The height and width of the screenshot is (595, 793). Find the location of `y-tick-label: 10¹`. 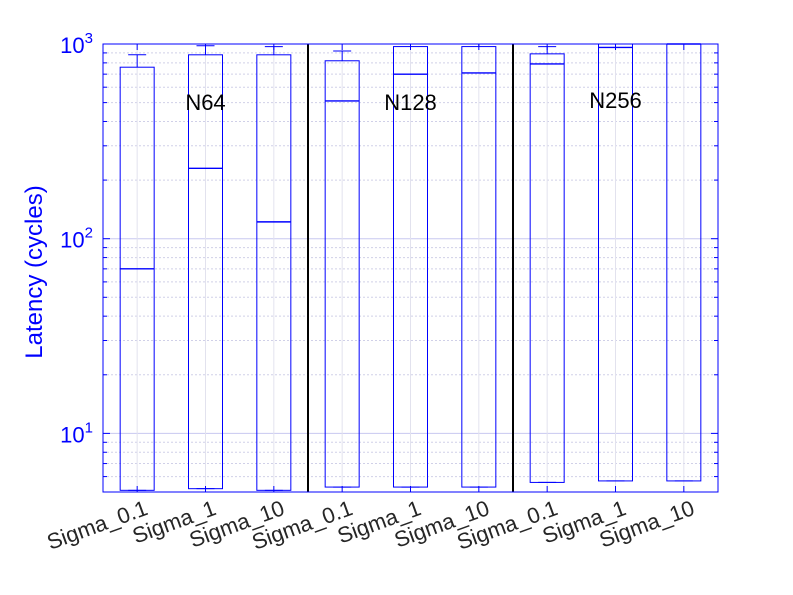

y-tick-label: 10¹ is located at coordinates (76, 433).